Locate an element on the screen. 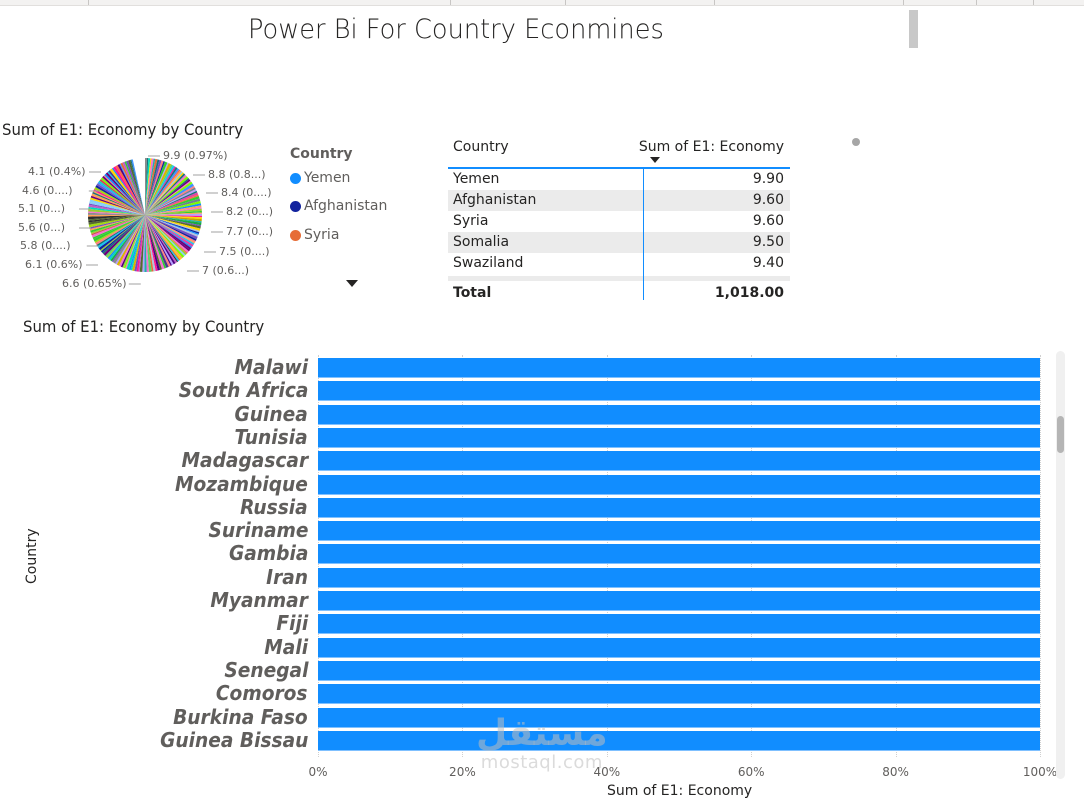 The width and height of the screenshot is (1084, 799). pie-chart is located at coordinates (145, 215).